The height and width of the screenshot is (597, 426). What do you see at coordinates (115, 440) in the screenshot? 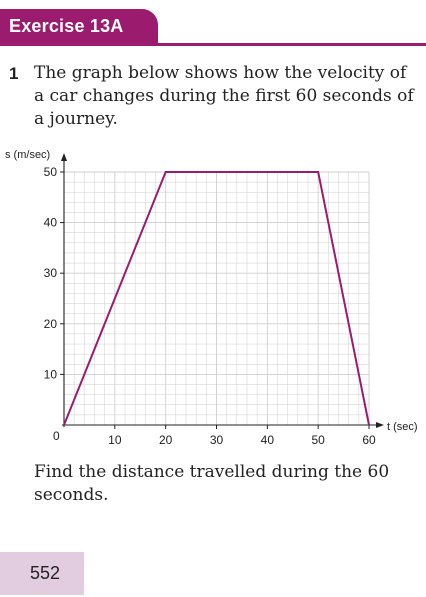
I see `x-tick-label: 10` at bounding box center [115, 440].